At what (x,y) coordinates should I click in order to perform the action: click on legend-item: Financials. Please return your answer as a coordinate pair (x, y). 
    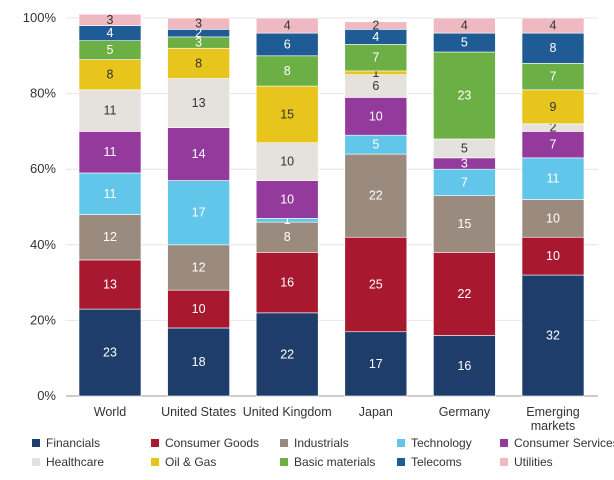
    Looking at the image, I should click on (66, 443).